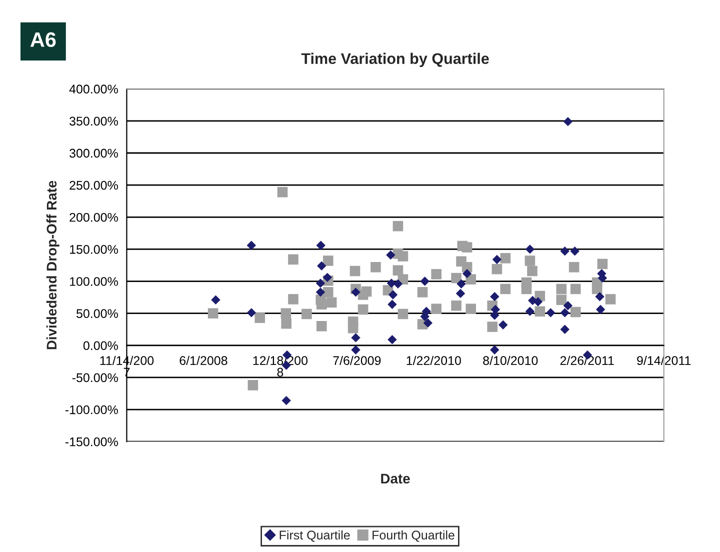  What do you see at coordinates (93, 89) in the screenshot?
I see `y-tick-label: 400.00%` at bounding box center [93, 89].